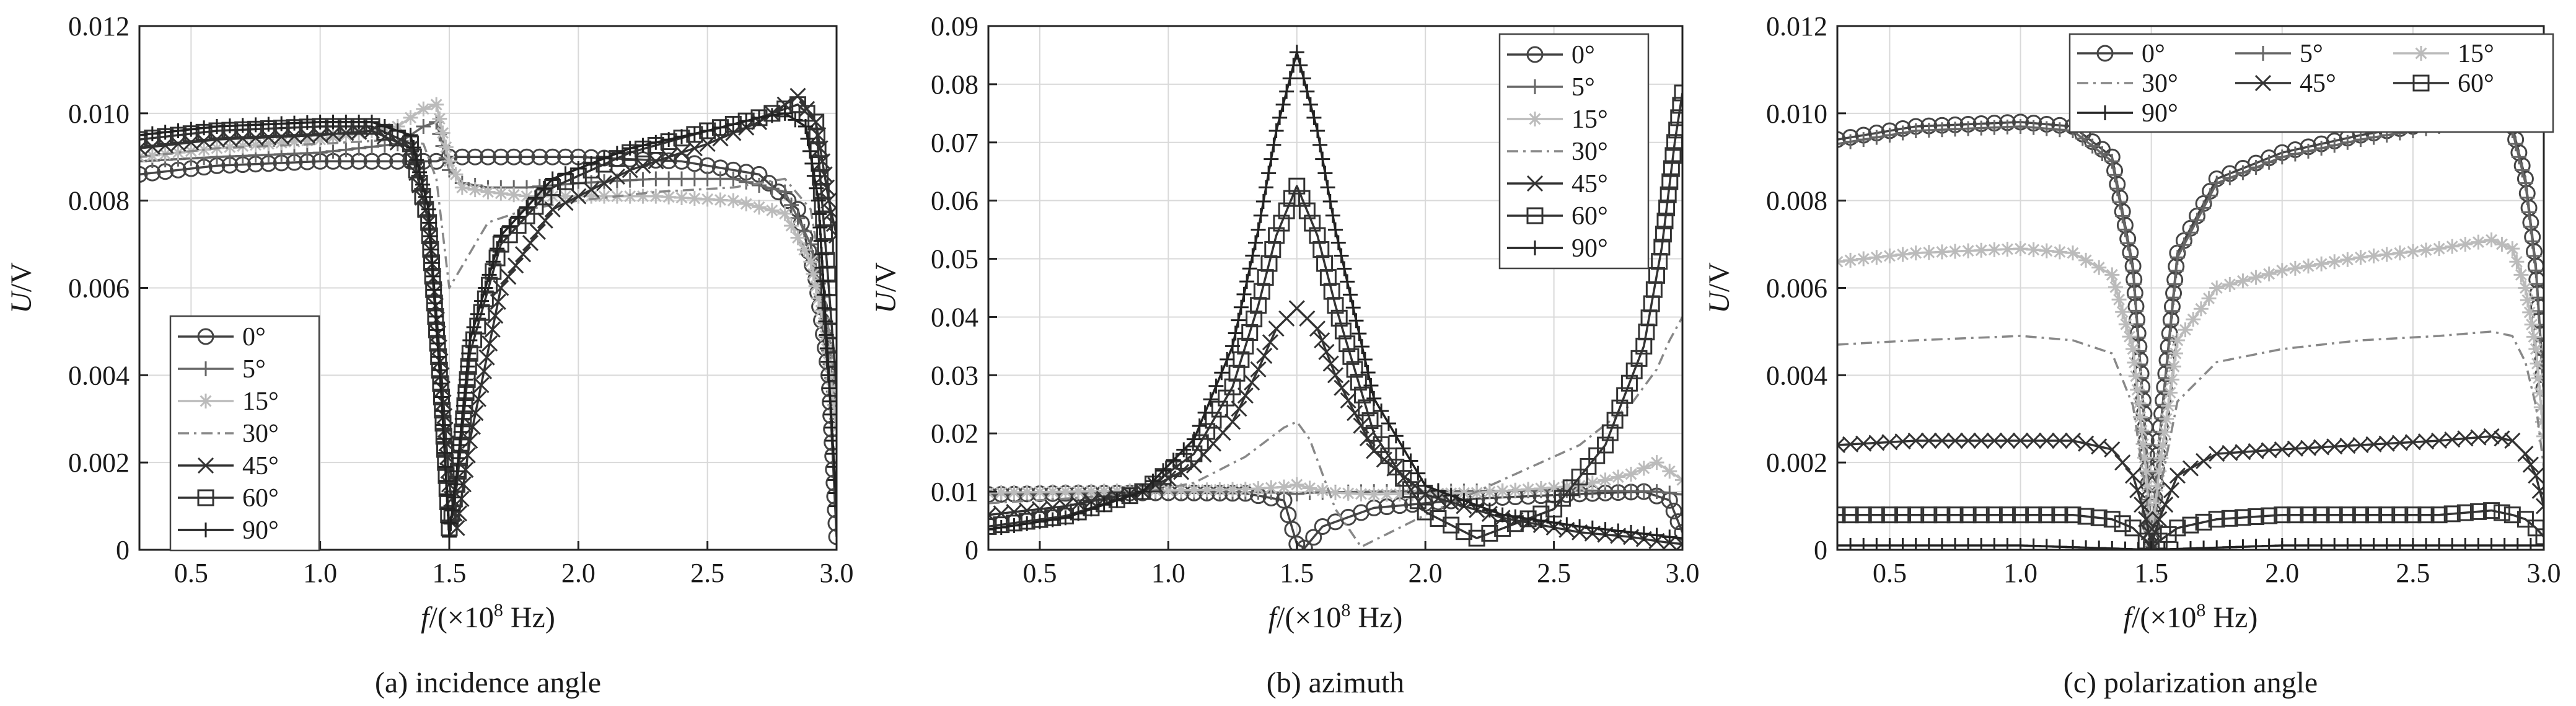 This screenshot has height=706, width=2576. What do you see at coordinates (972, 550) in the screenshot?
I see `y-tick-label: 0` at bounding box center [972, 550].